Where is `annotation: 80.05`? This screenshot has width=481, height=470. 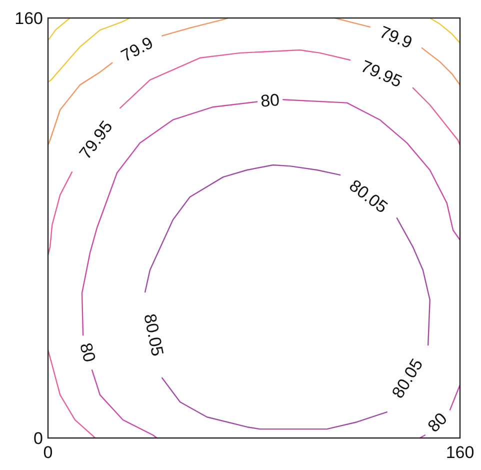 annotation: 80.05 is located at coordinates (154, 335).